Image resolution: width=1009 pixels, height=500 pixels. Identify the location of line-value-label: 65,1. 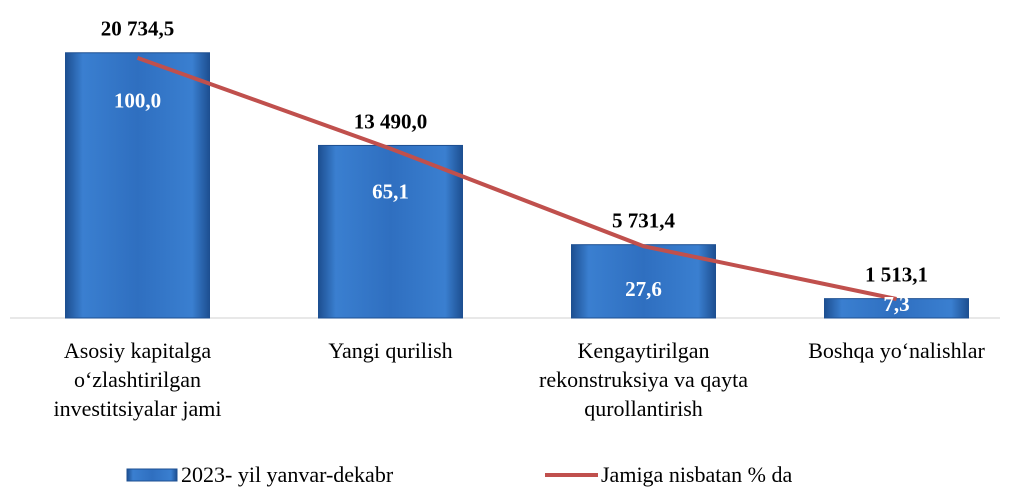
(390, 191).